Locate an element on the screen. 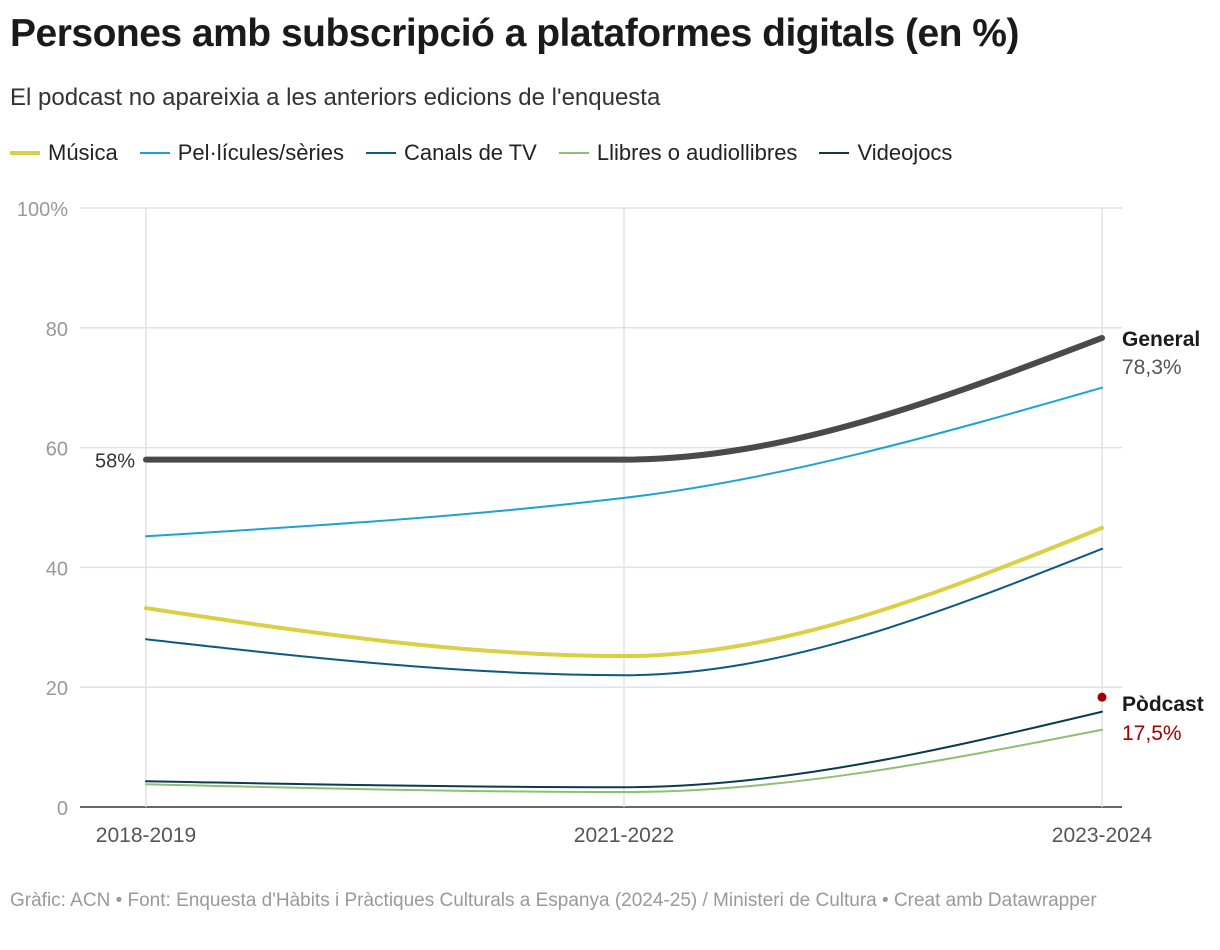 This screenshot has height=950, width=1220. general-label: General is located at coordinates (1161, 339).